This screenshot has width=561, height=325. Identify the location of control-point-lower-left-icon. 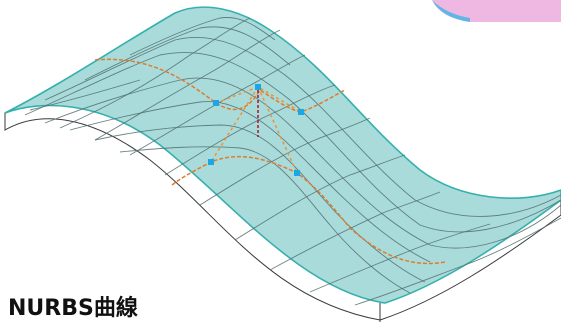
(211, 162).